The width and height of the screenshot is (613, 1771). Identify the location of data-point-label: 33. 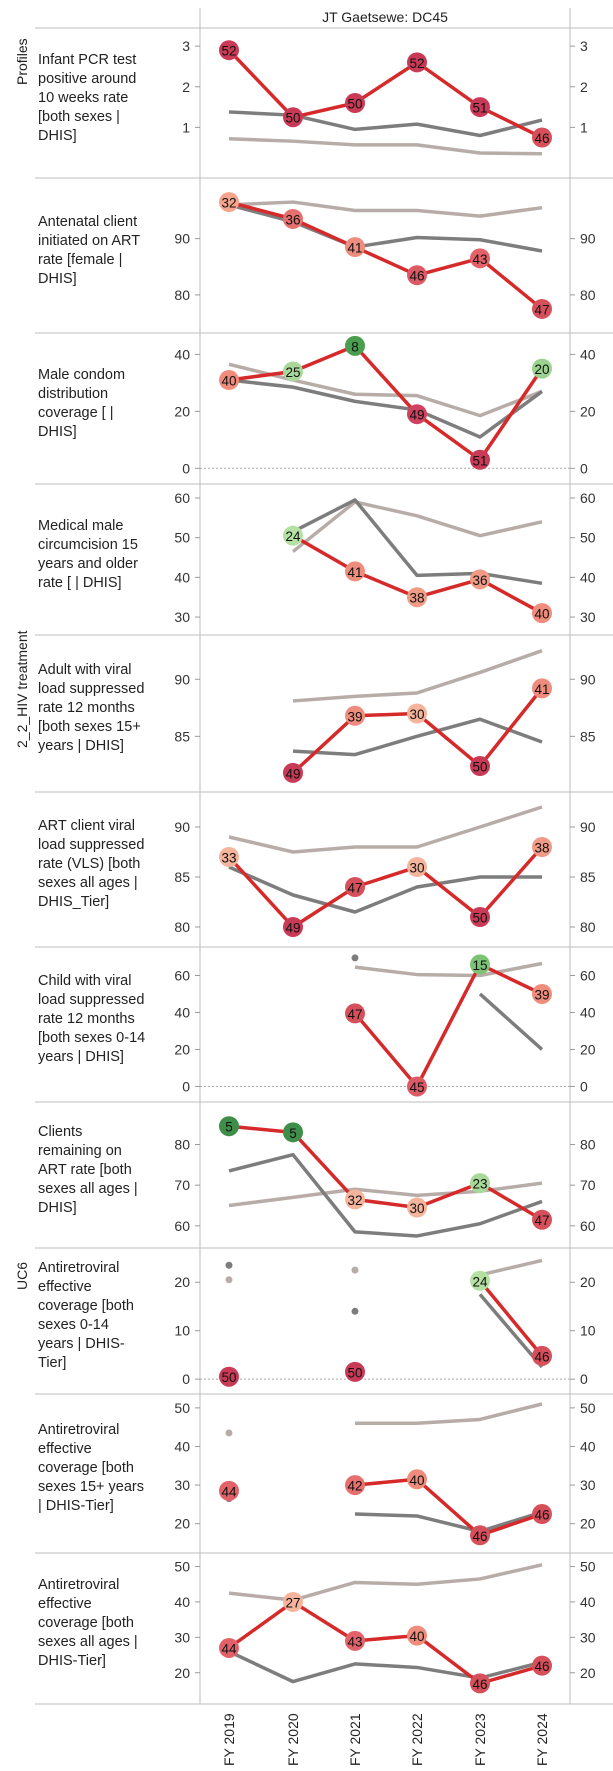
(228, 858).